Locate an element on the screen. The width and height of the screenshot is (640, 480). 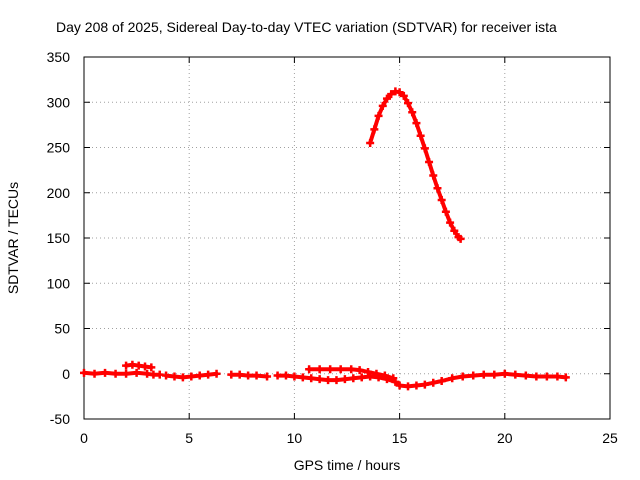
y-tick-label: 250 is located at coordinates (59, 148).